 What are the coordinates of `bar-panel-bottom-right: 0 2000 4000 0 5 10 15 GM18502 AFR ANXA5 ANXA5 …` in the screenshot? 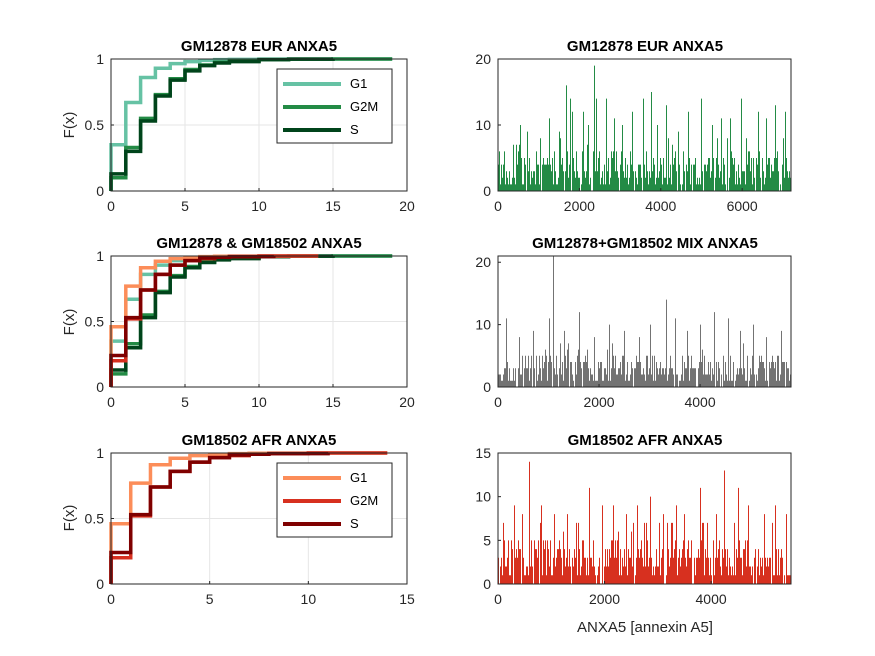 It's located at (633, 534).